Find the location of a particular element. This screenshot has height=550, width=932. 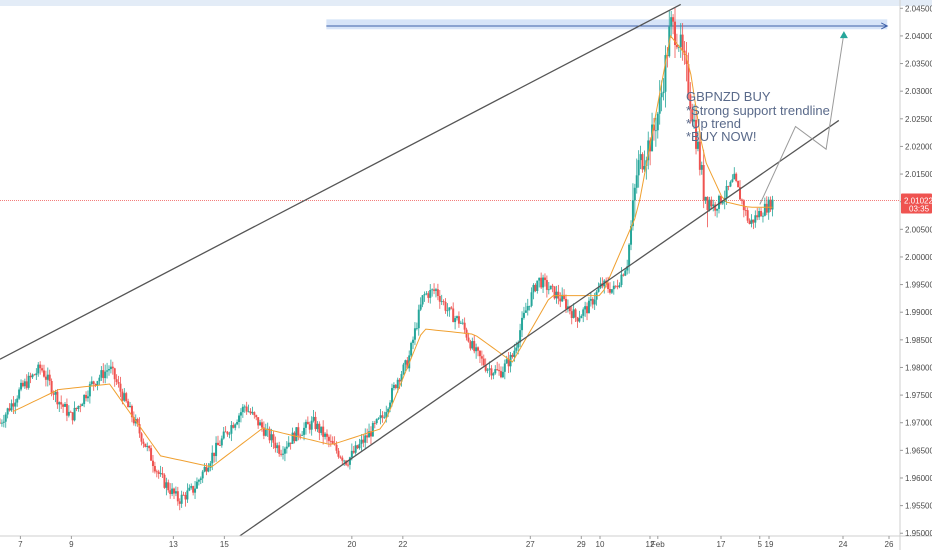

price-tick-label: 1.97000 is located at coordinates (918, 423).